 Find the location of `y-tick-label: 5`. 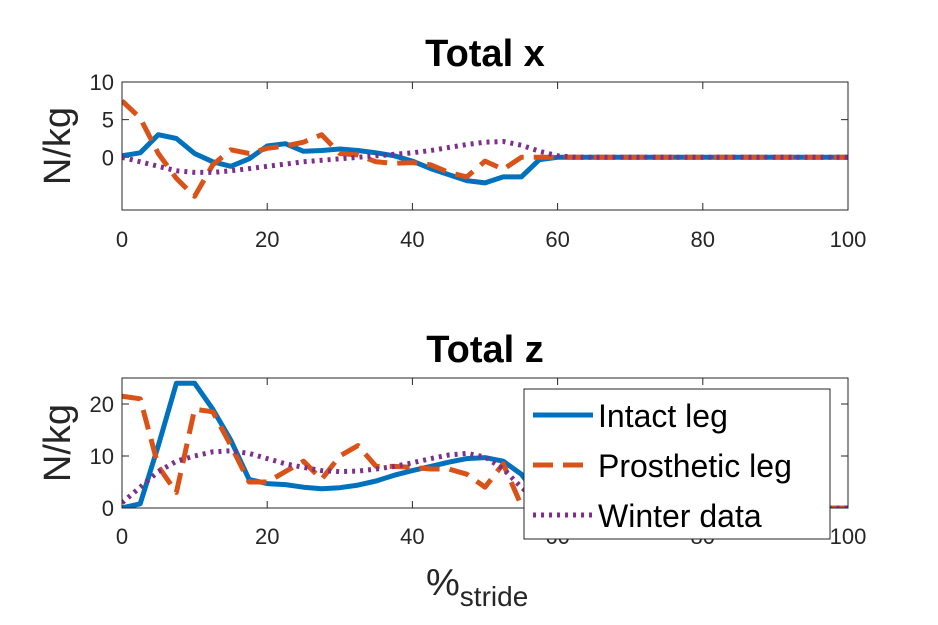

y-tick-label: 5 is located at coordinates (108, 120).